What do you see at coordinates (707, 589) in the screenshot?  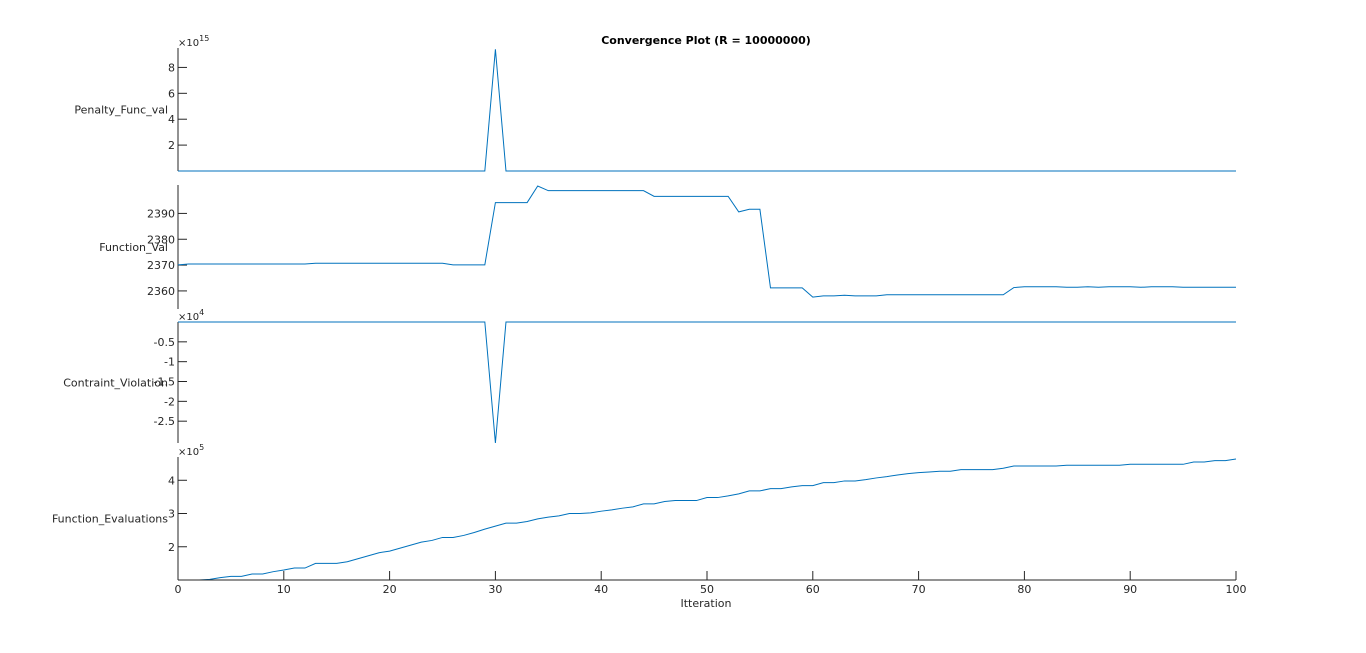 I see `x-tick-label: 50` at bounding box center [707, 589].